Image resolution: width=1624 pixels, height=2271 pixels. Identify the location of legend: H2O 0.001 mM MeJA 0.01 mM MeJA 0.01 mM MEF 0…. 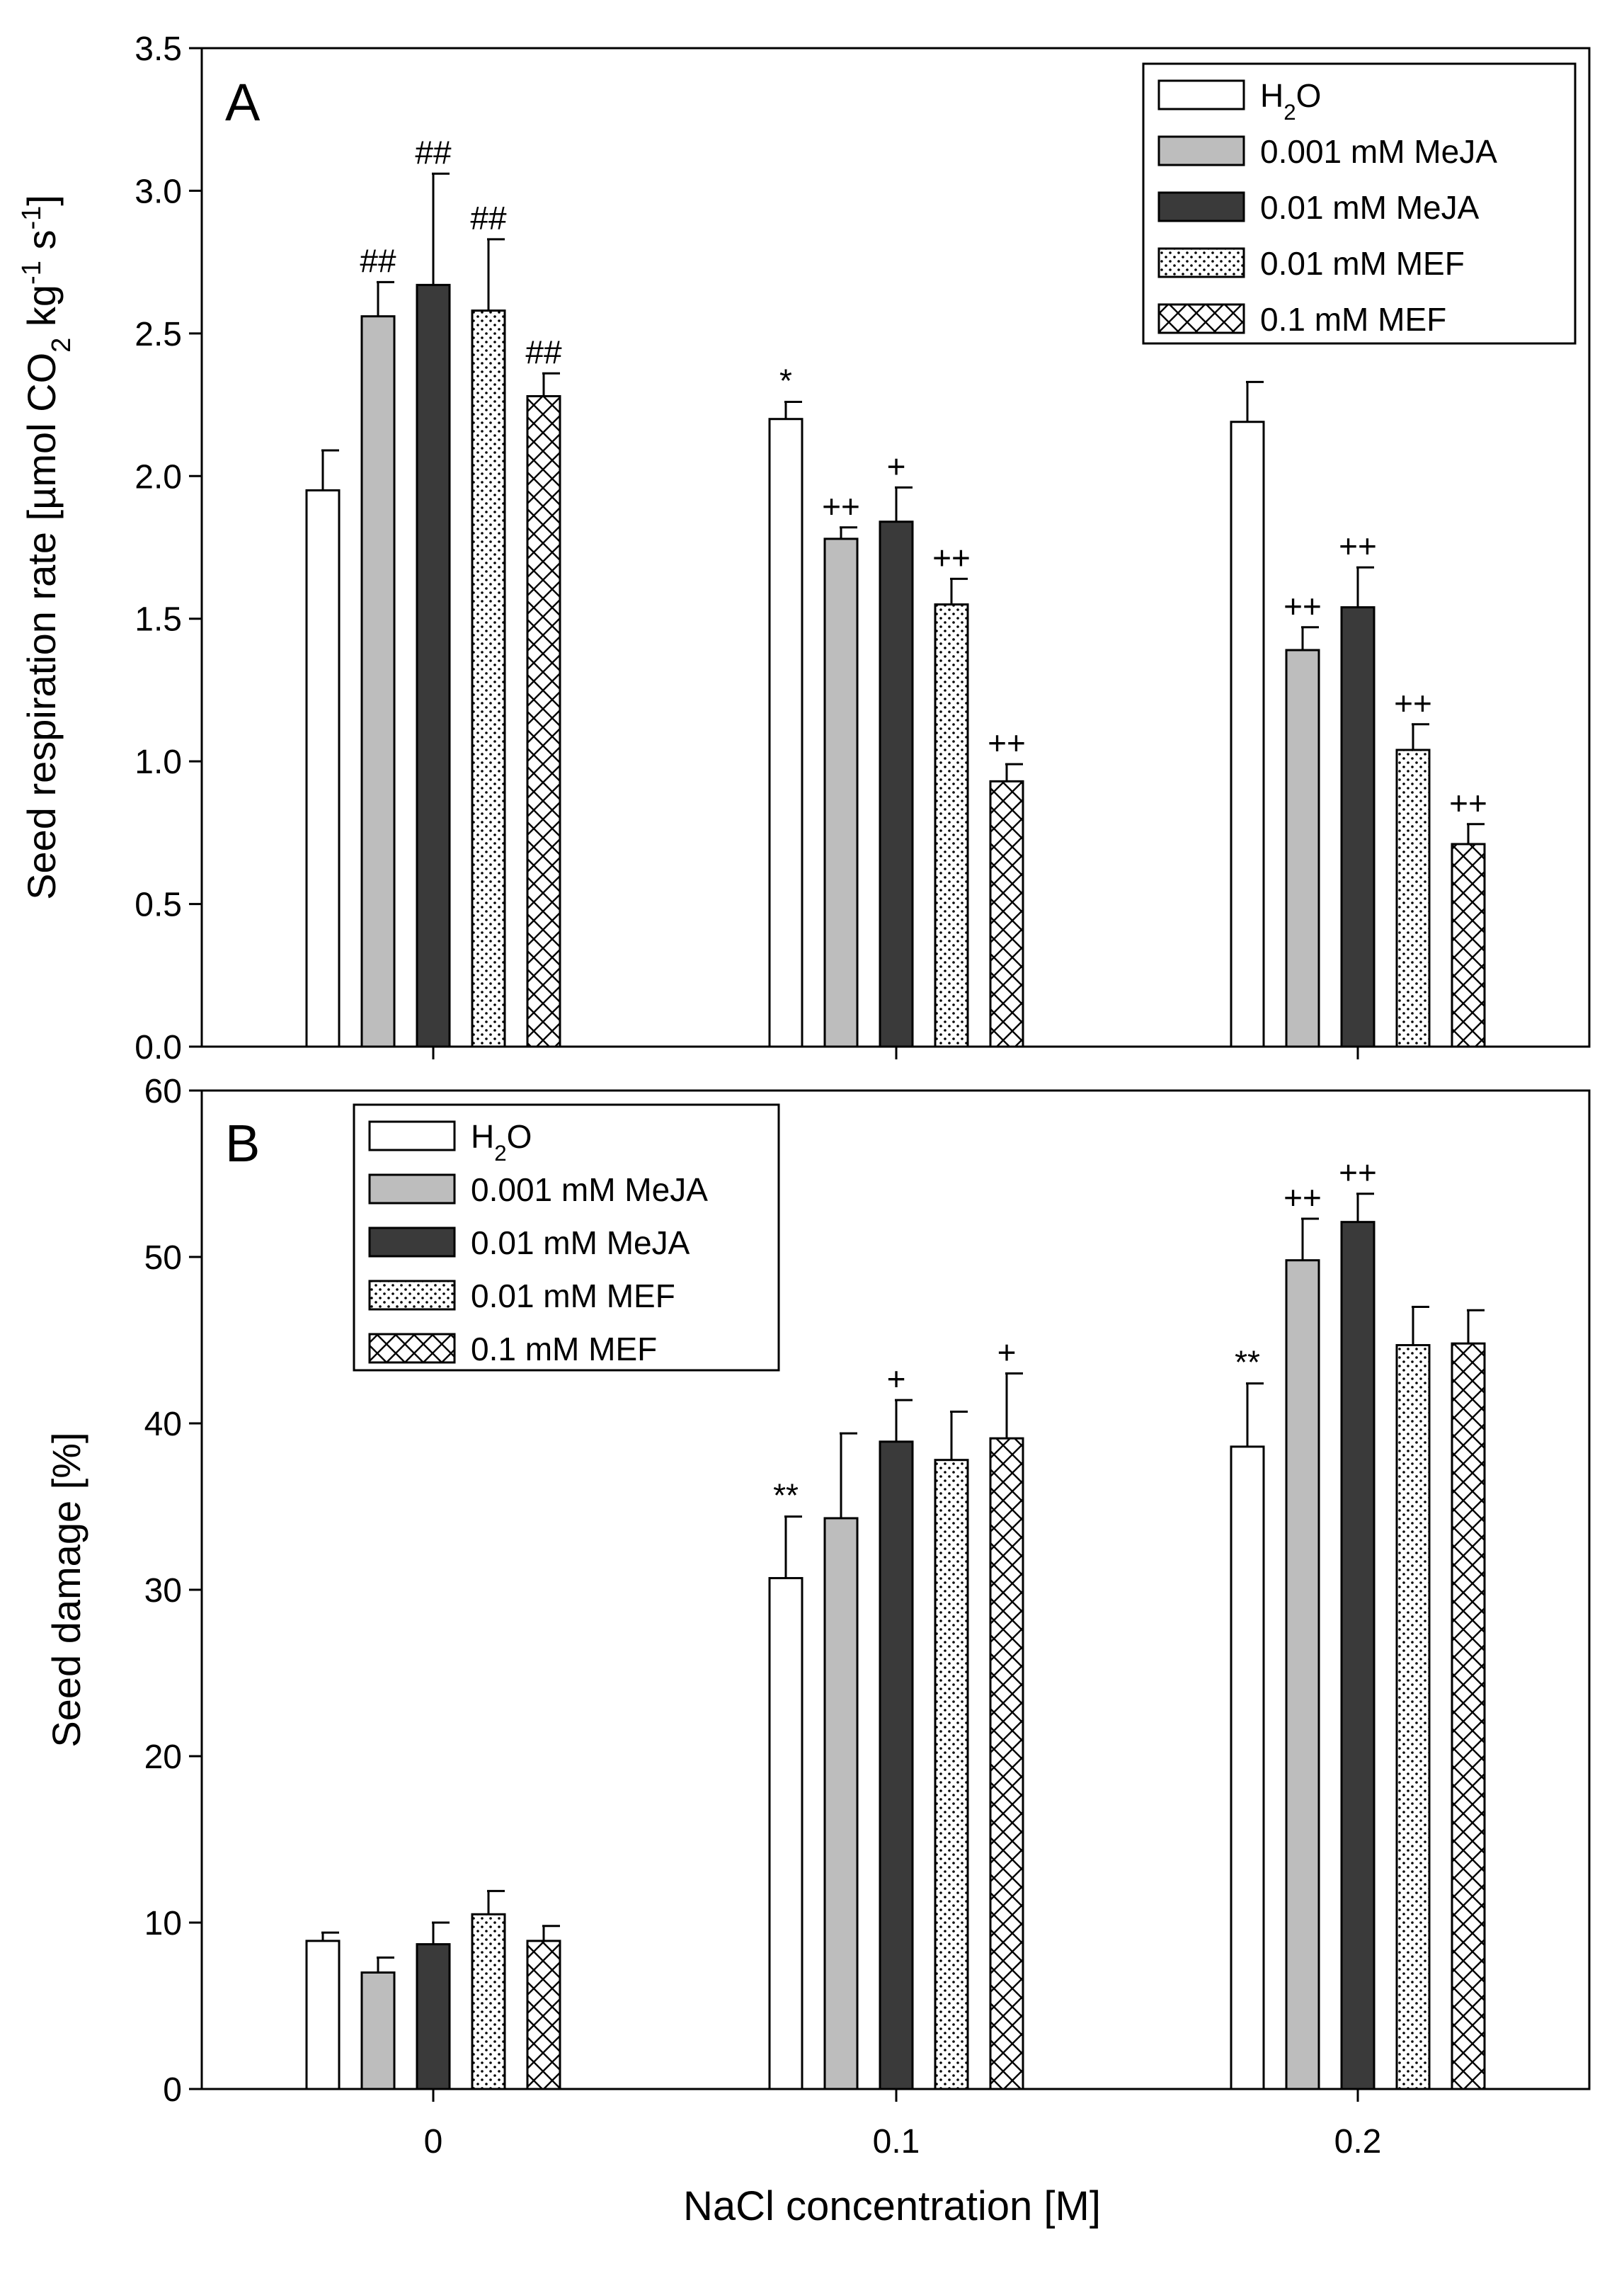
(1359, 203).